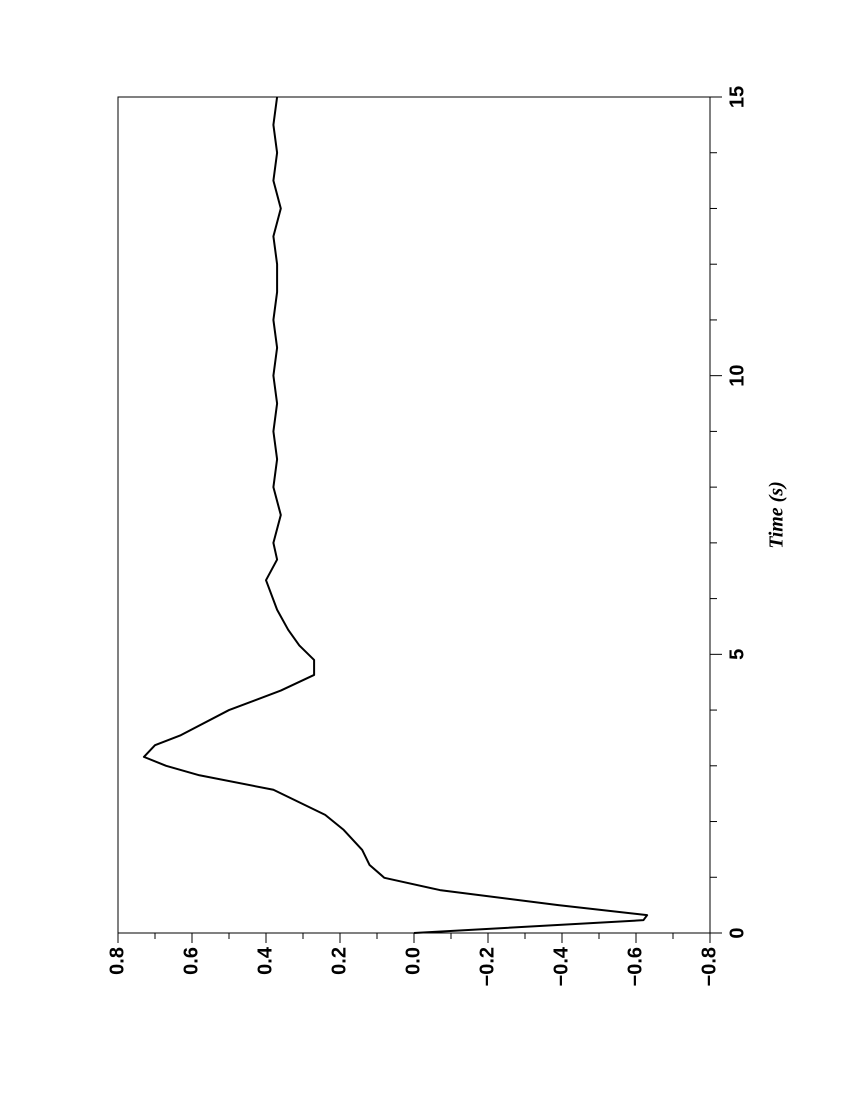 Image resolution: width=850 pixels, height=1100 pixels. What do you see at coordinates (737, 97) in the screenshot?
I see `x-tick-label: 15` at bounding box center [737, 97].